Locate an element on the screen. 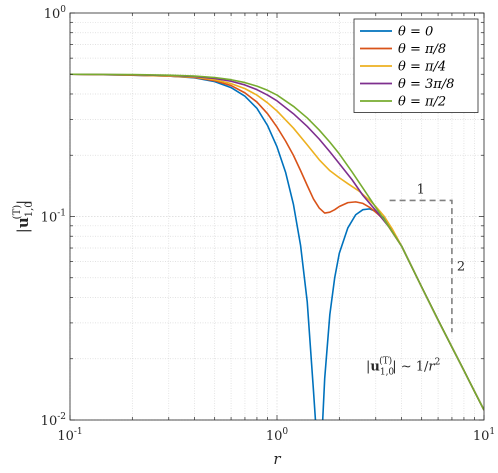 This screenshot has height=473, width=498. legend-label: θ = 0 is located at coordinates (415, 32).